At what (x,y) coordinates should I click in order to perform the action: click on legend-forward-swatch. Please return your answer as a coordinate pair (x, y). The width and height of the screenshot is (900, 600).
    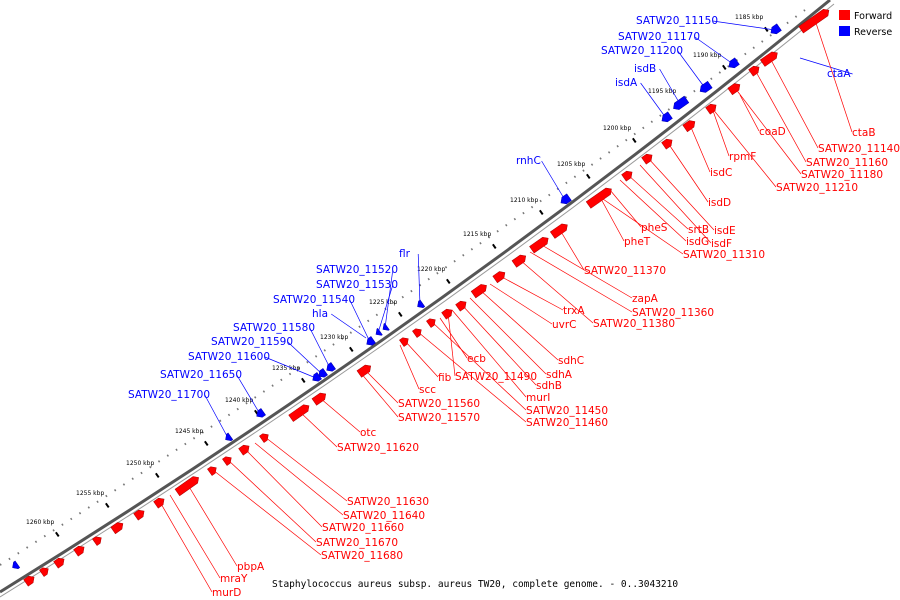
    Looking at the image, I should click on (844, 15).